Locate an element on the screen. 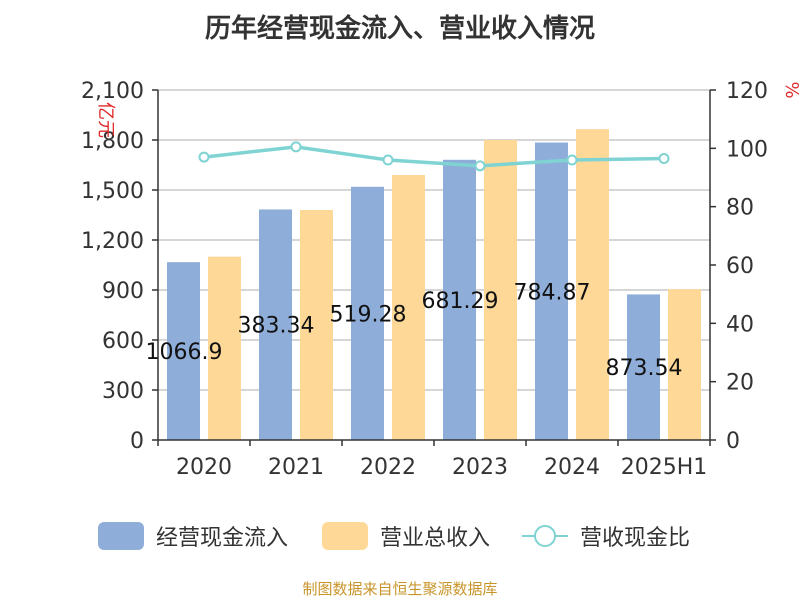  legend-swatch-revenue is located at coordinates (345, 536).